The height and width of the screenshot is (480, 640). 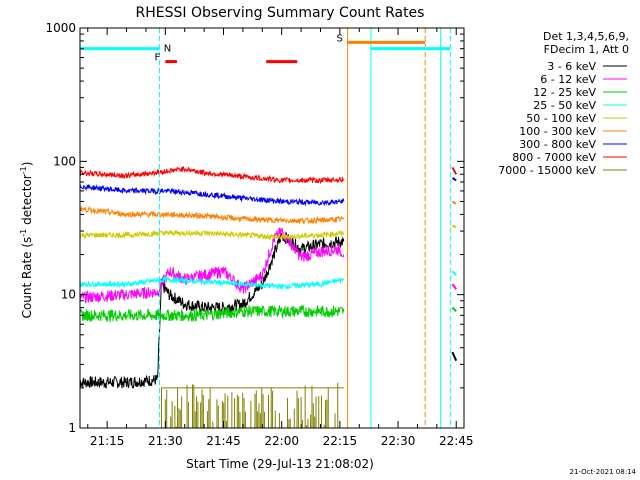 I want to click on legend-label: 3 - 6 keV, so click(x=571, y=66).